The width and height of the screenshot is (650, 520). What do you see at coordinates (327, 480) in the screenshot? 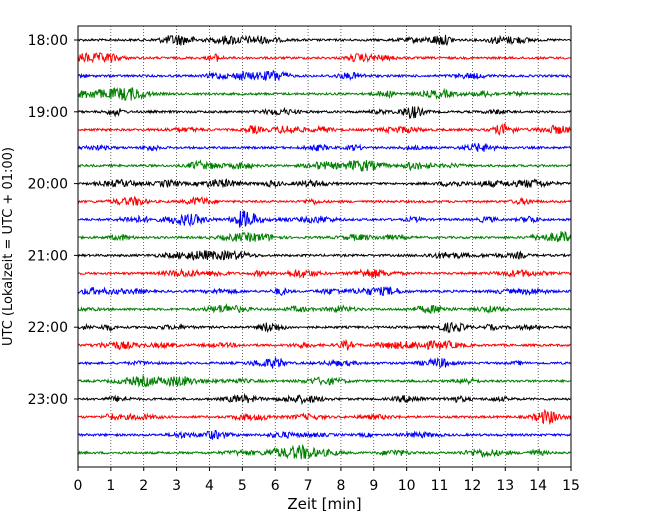
I see `x-axis: 0 1 2 3 4 5 6 7 8 9 10 11 12 13 14 15` at bounding box center [327, 480].